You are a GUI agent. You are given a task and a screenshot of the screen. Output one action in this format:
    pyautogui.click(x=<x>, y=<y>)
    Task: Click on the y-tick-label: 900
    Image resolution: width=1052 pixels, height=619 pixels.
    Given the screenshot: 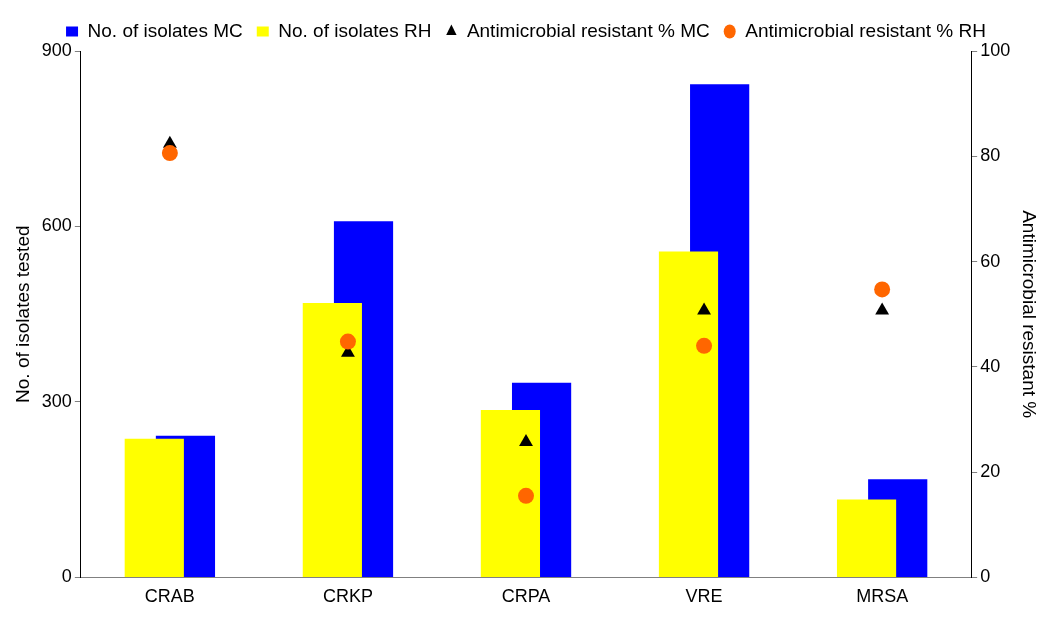 What is the action you would take?
    pyautogui.click(x=56, y=49)
    